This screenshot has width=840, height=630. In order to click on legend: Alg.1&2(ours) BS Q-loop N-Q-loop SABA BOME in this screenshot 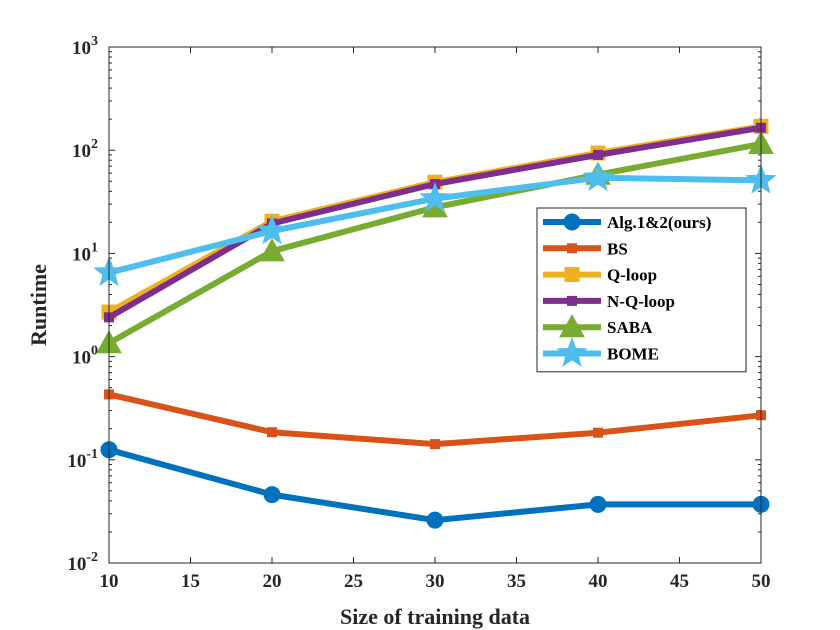, I will do `click(641, 290)`.